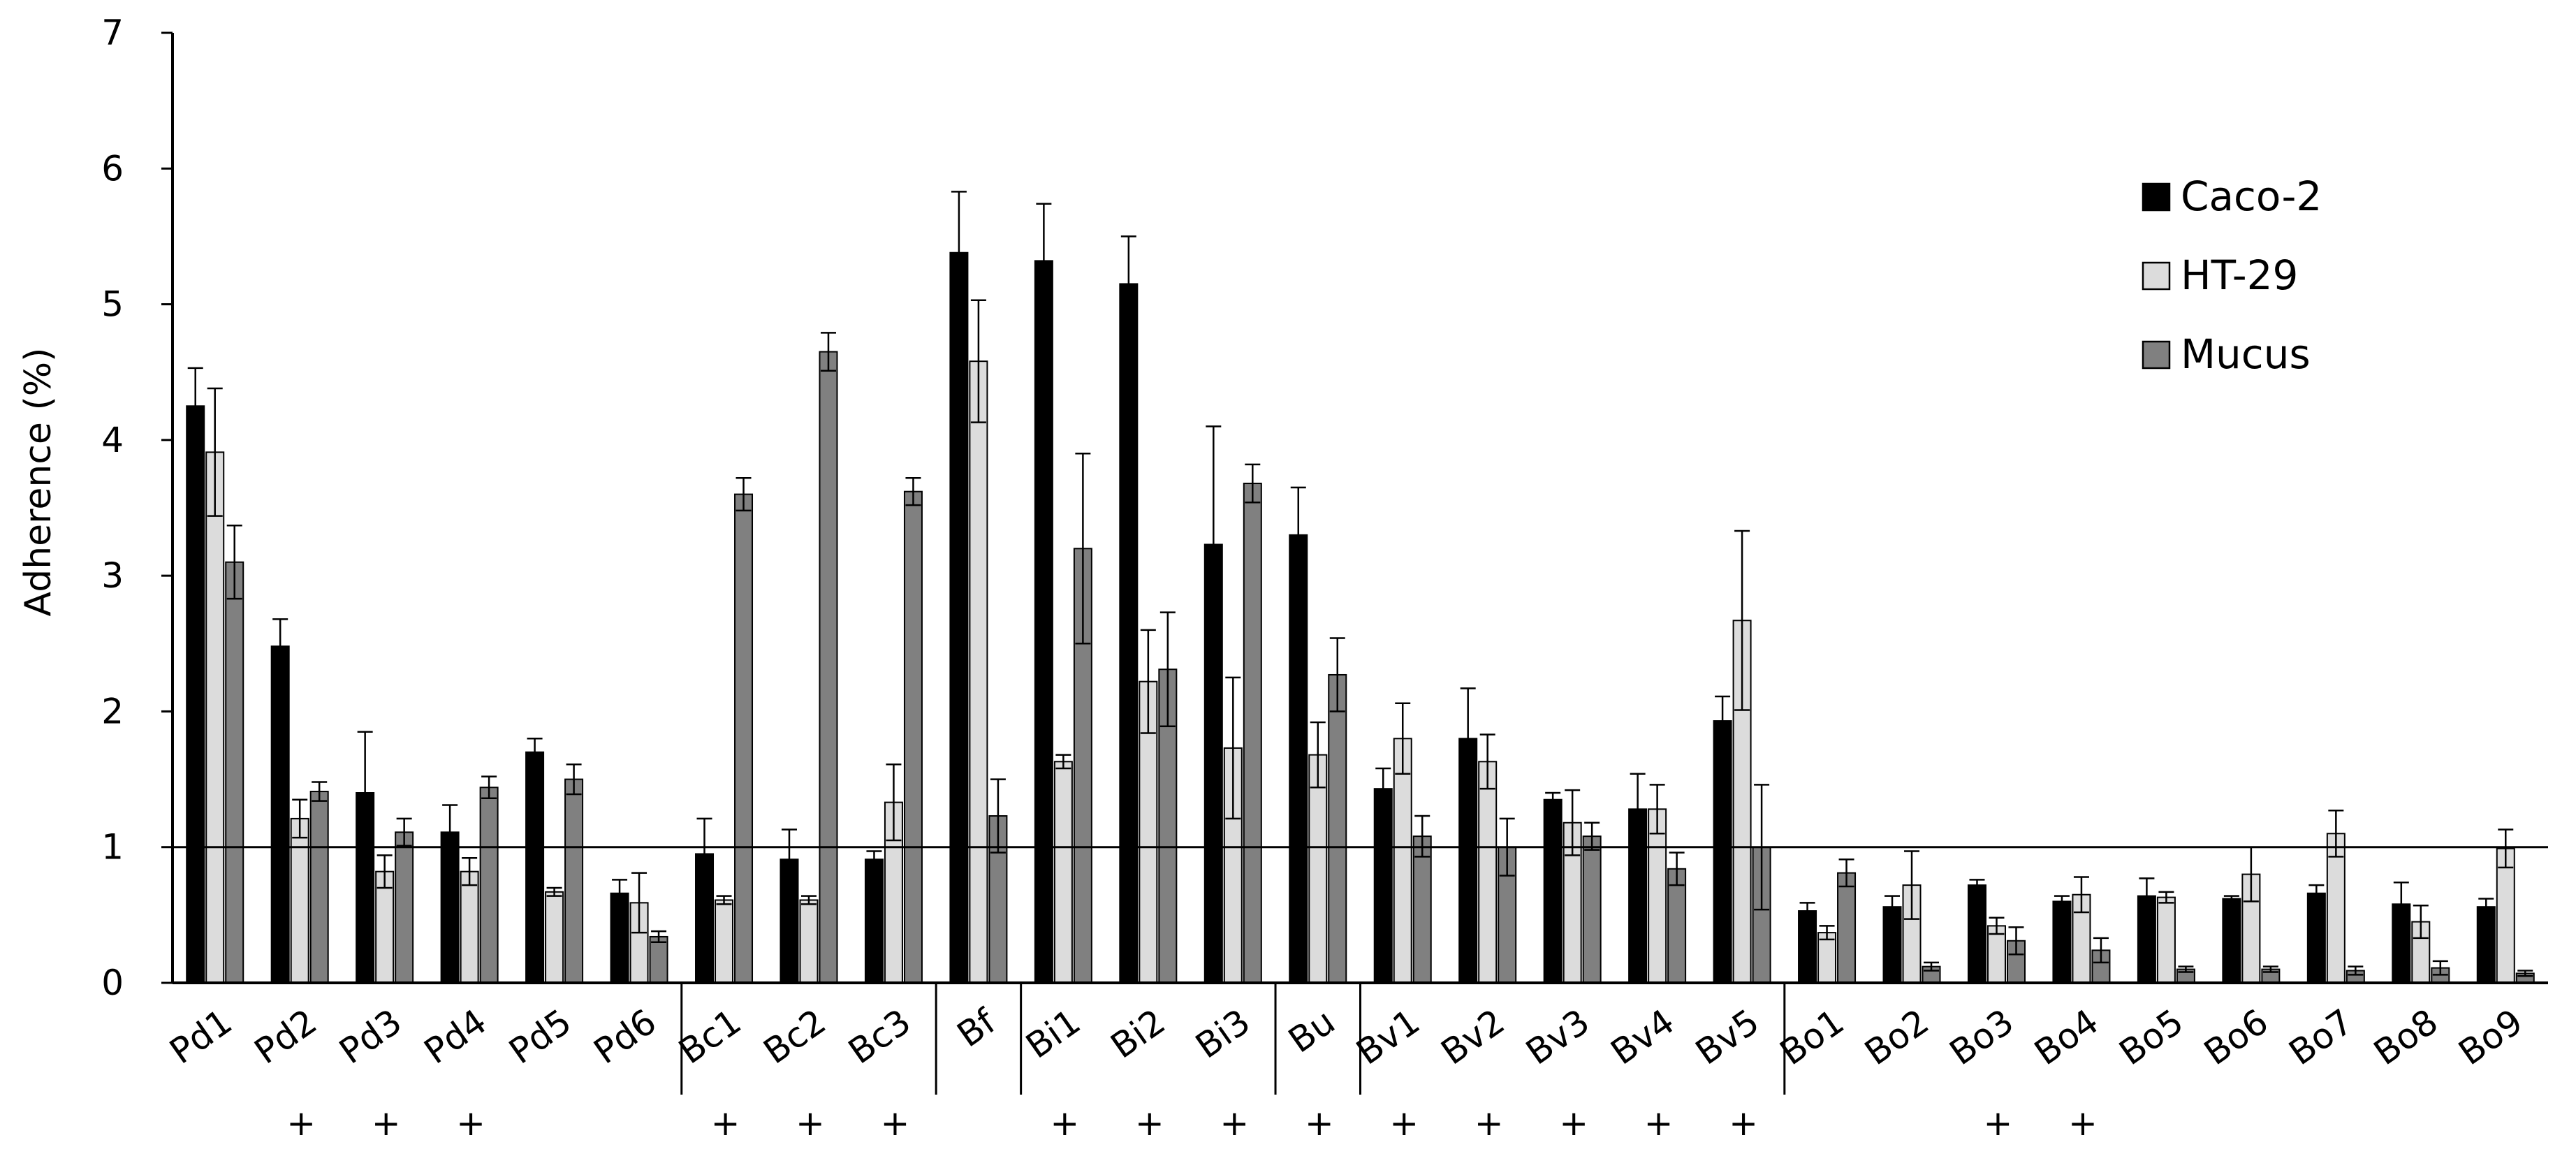 Image resolution: width=2576 pixels, height=1154 pixels. I want to click on x-tick-label: Bo4, so click(2066, 1037).